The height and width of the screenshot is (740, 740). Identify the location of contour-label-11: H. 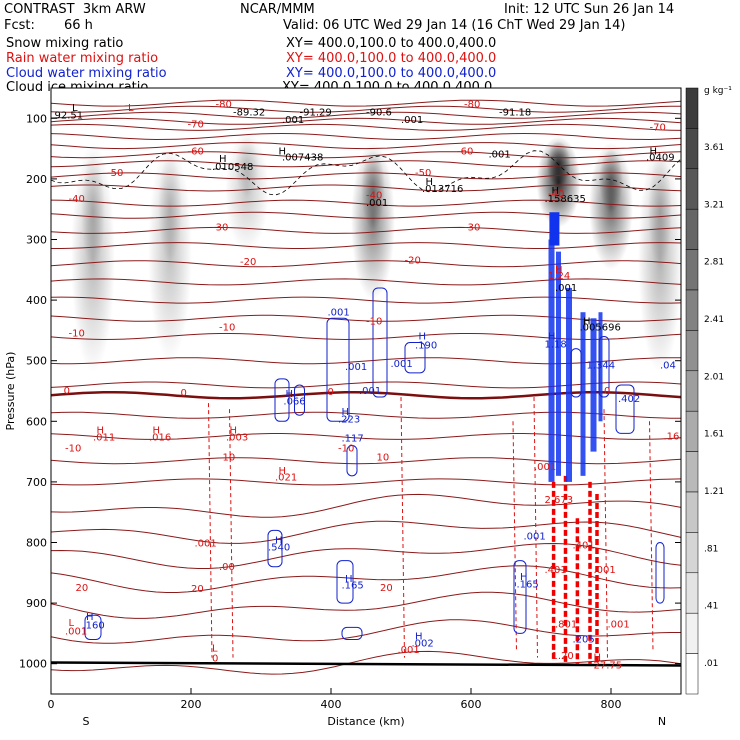
(223, 159).